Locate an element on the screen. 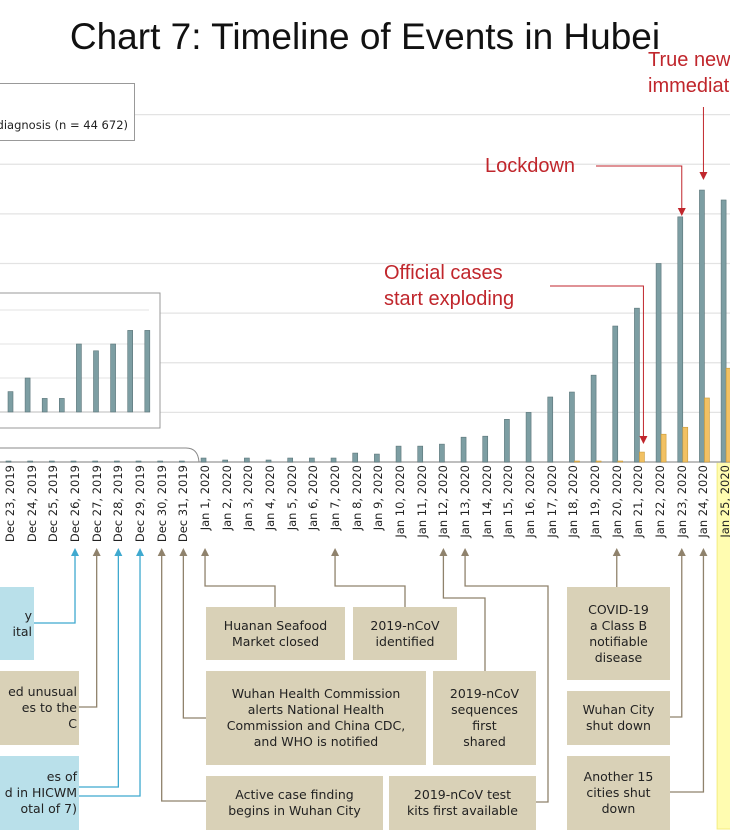 The width and height of the screenshot is (730, 836). arrow-down-icon is located at coordinates (643, 440).